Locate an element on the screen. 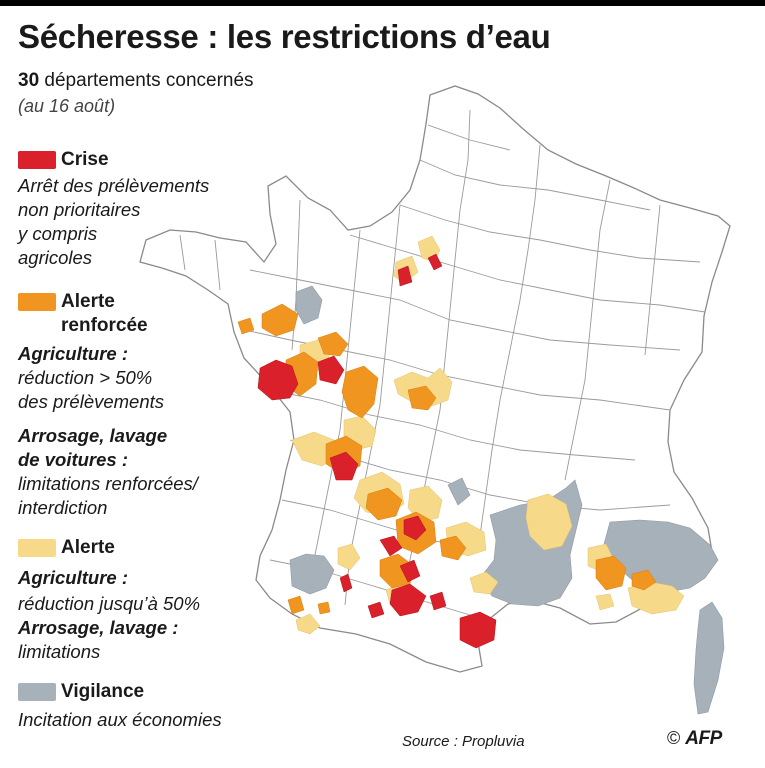 This screenshot has width=765, height=768. subtitle: 30 départements concernés is located at coordinates (136, 81).